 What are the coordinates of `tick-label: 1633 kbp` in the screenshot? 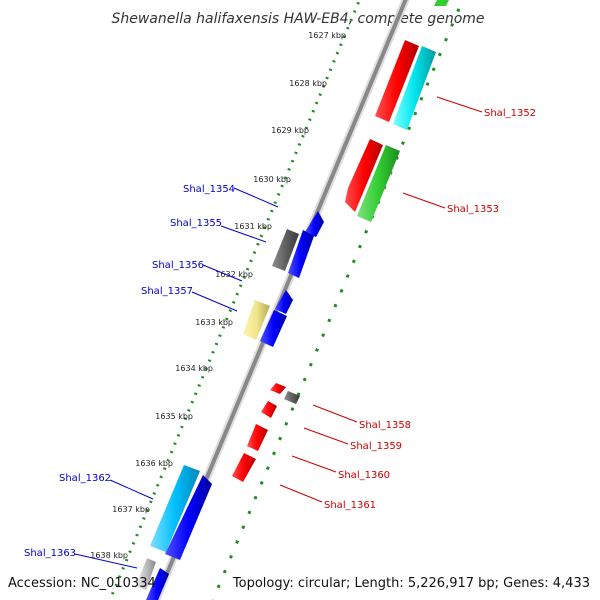 It's located at (214, 322).